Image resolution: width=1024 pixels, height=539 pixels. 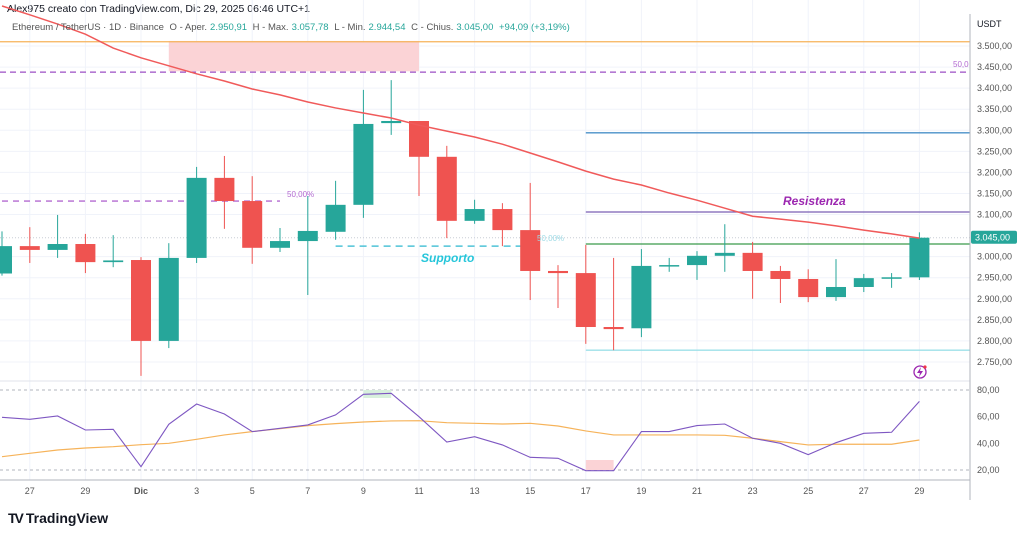 What do you see at coordinates (988, 470) in the screenshot?
I see `rsi-tick-label: 20,00` at bounding box center [988, 470].